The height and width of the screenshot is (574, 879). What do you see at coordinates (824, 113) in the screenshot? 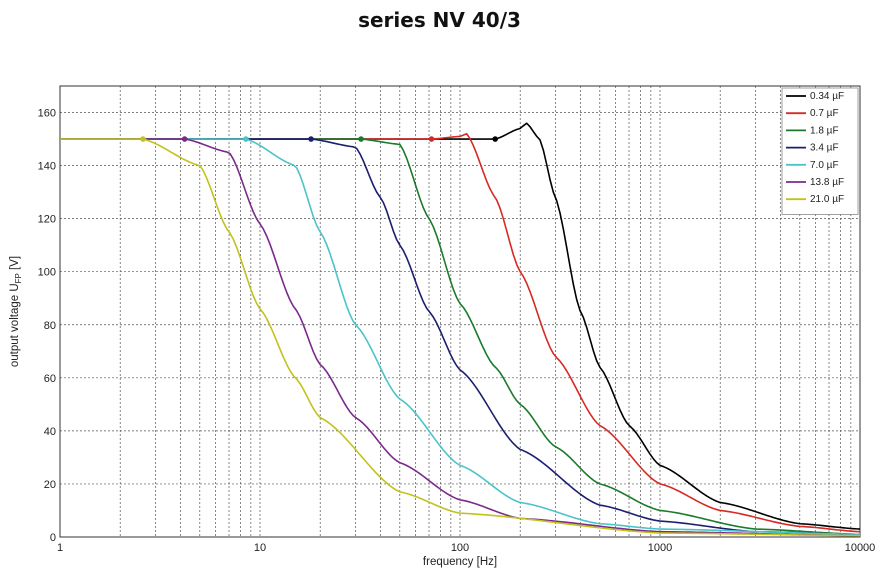
I see `legend-entry-label: 0.7 µF` at bounding box center [824, 113].